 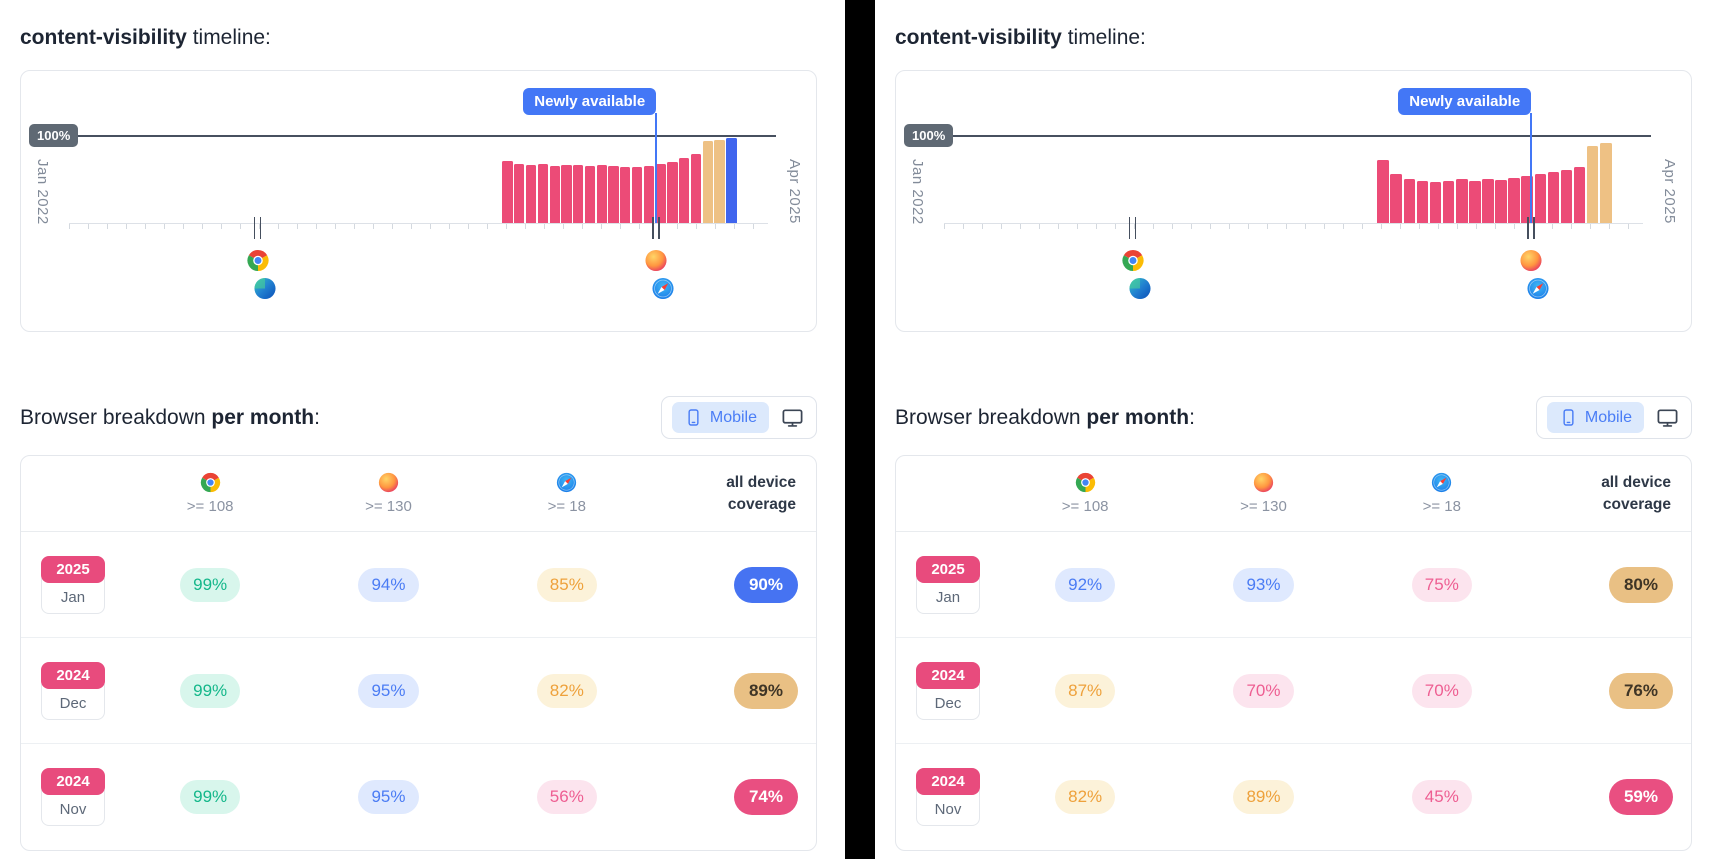 I want to click on support-cell: 85%, so click(x=567, y=584).